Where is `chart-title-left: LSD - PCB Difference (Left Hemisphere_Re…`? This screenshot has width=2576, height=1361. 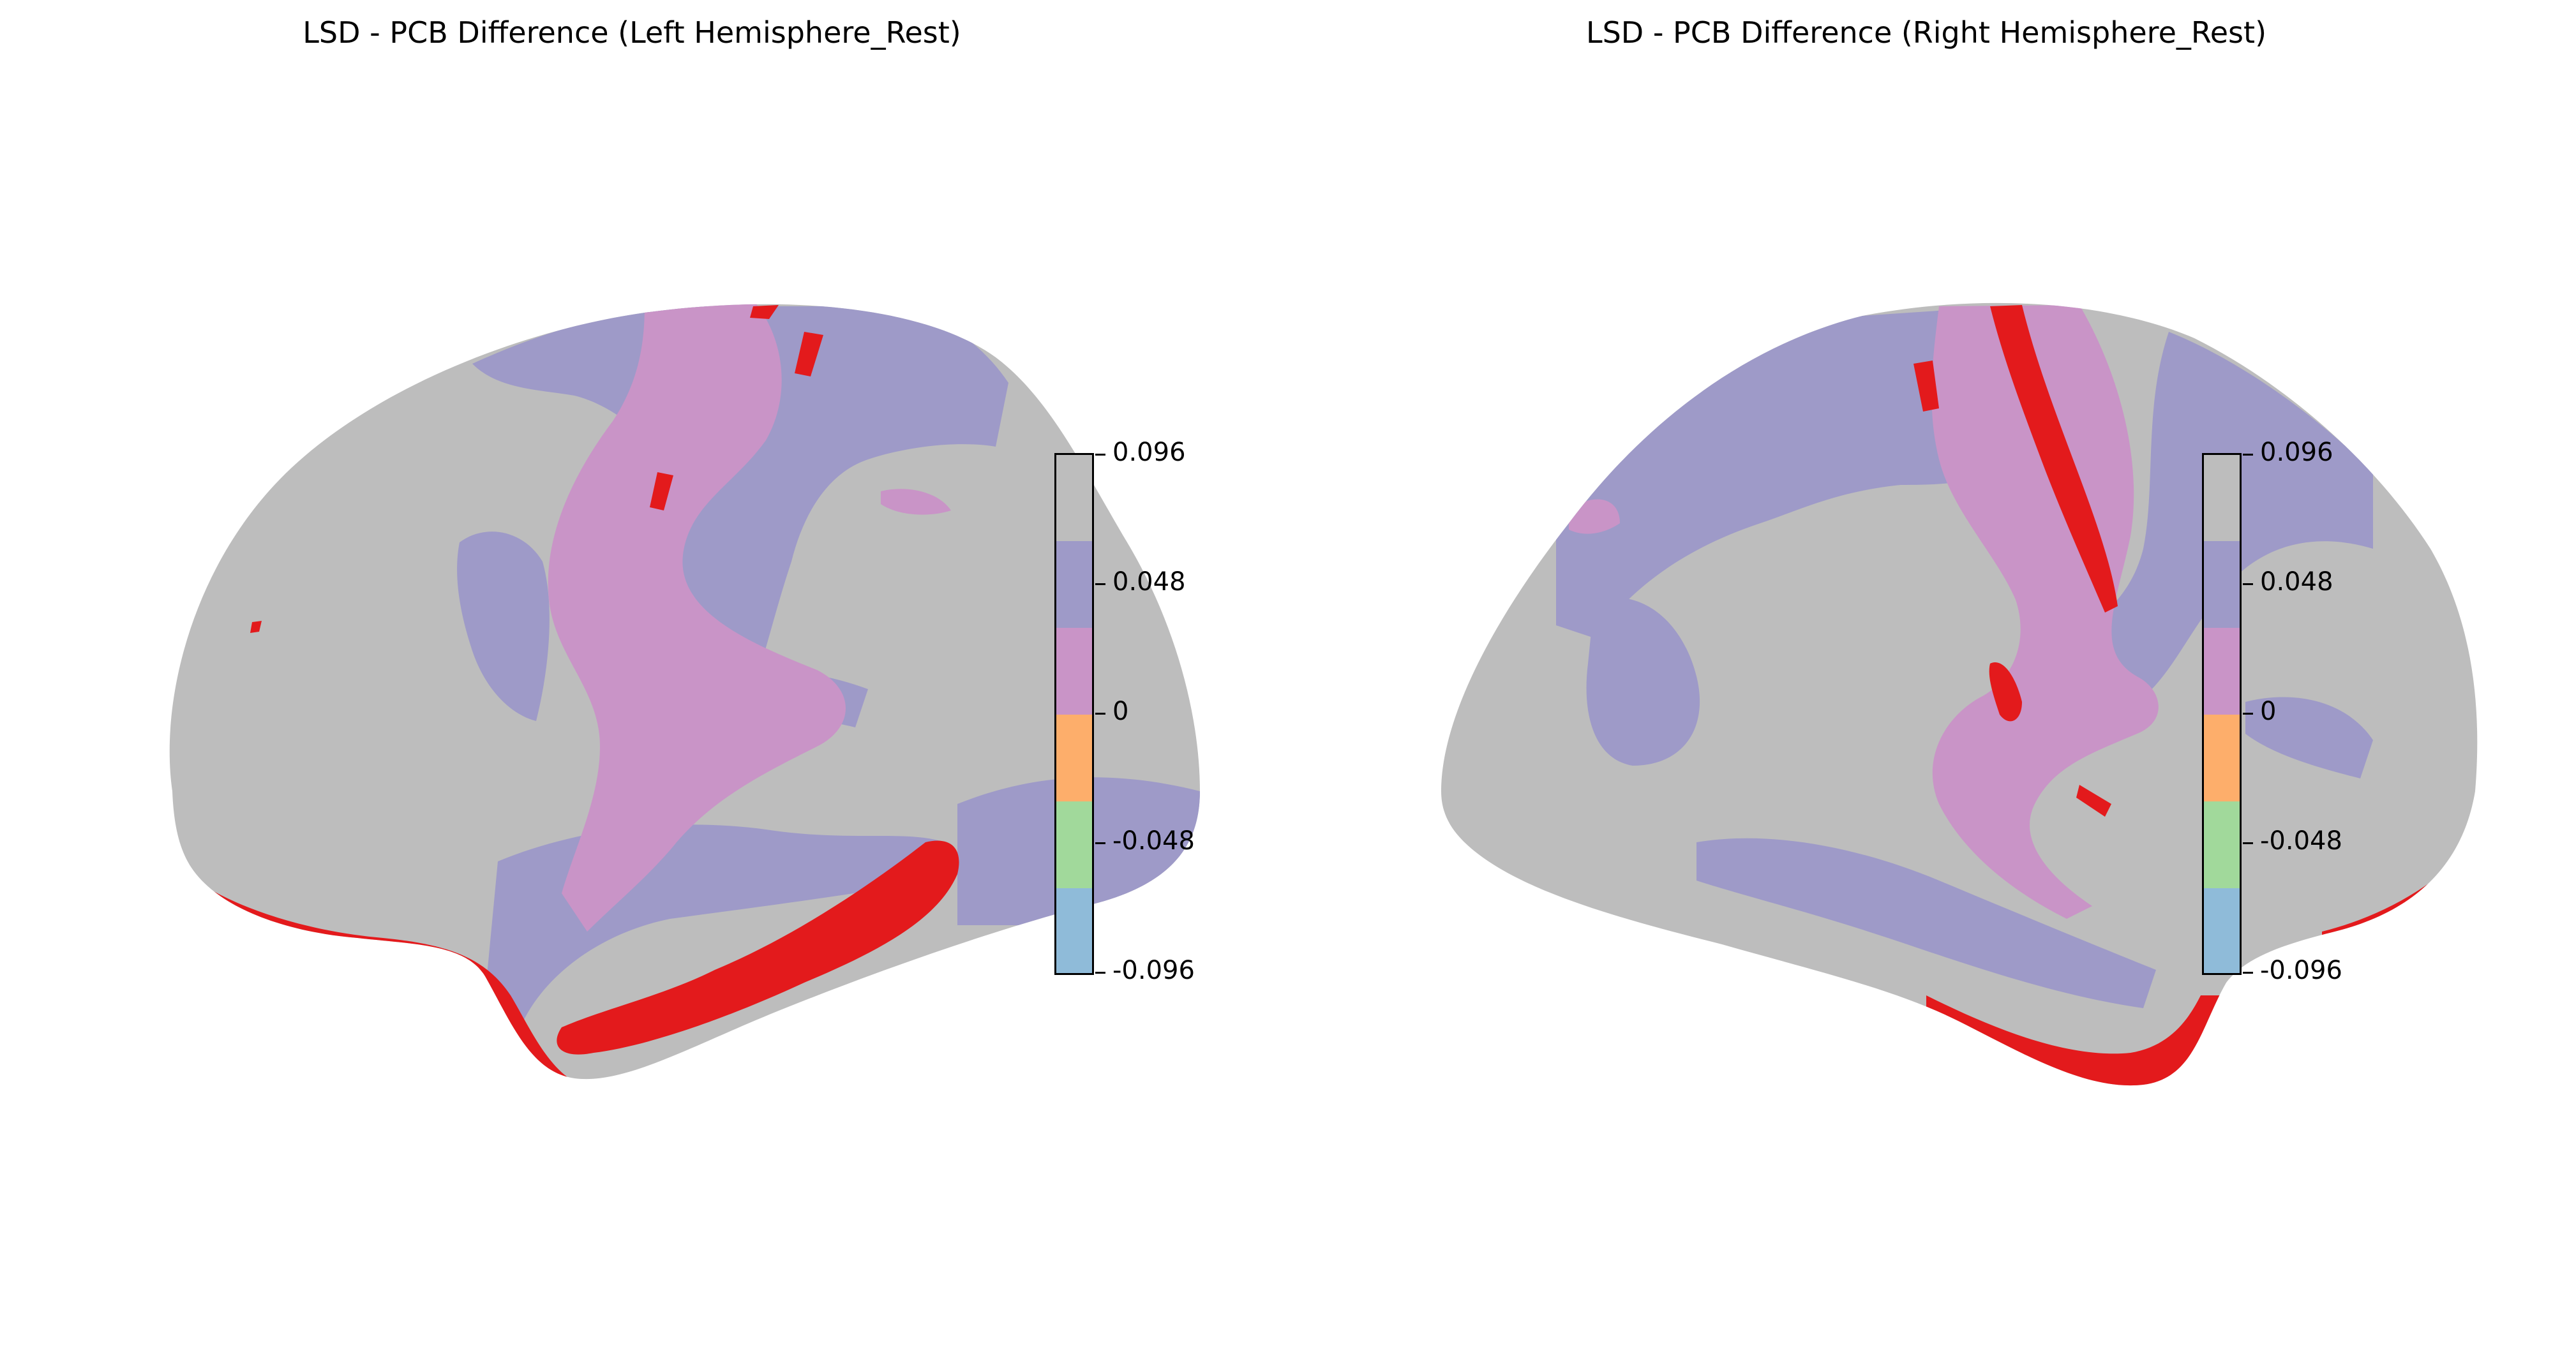
chart-title-left: LSD - PCB Difference (Left Hemisphere_Re… is located at coordinates (632, 32).